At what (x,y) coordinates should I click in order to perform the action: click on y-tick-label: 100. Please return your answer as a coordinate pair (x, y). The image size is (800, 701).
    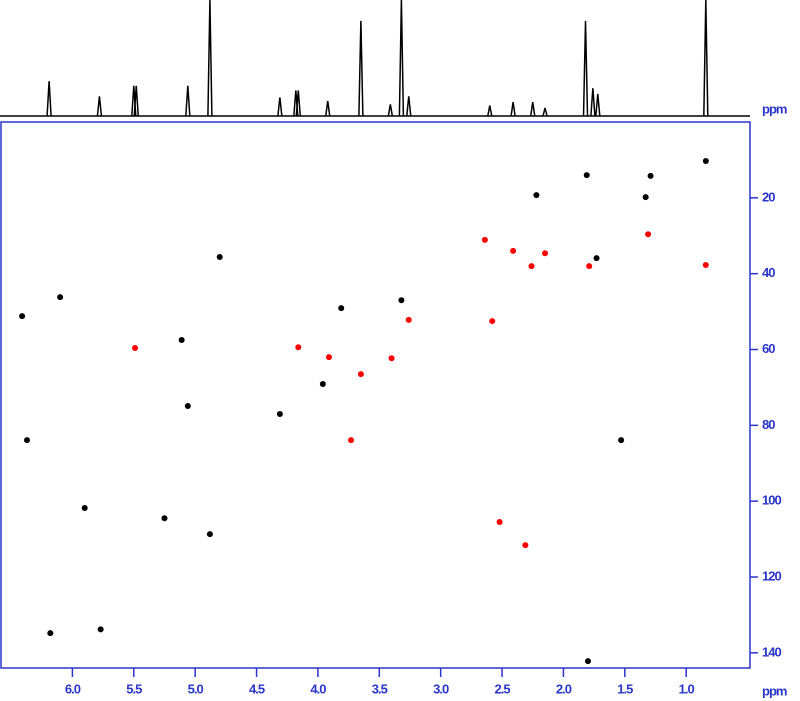
    Looking at the image, I should click on (771, 500).